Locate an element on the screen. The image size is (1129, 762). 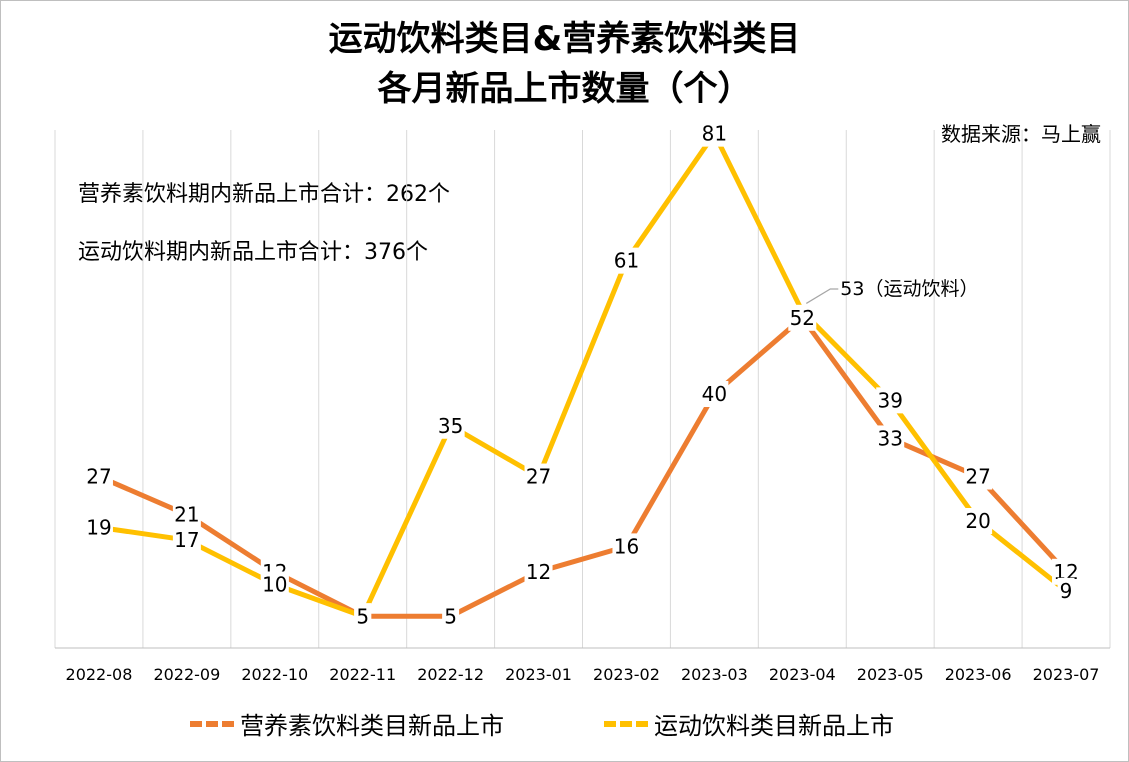
x-tick-label: 2022-12 is located at coordinates (450, 674).